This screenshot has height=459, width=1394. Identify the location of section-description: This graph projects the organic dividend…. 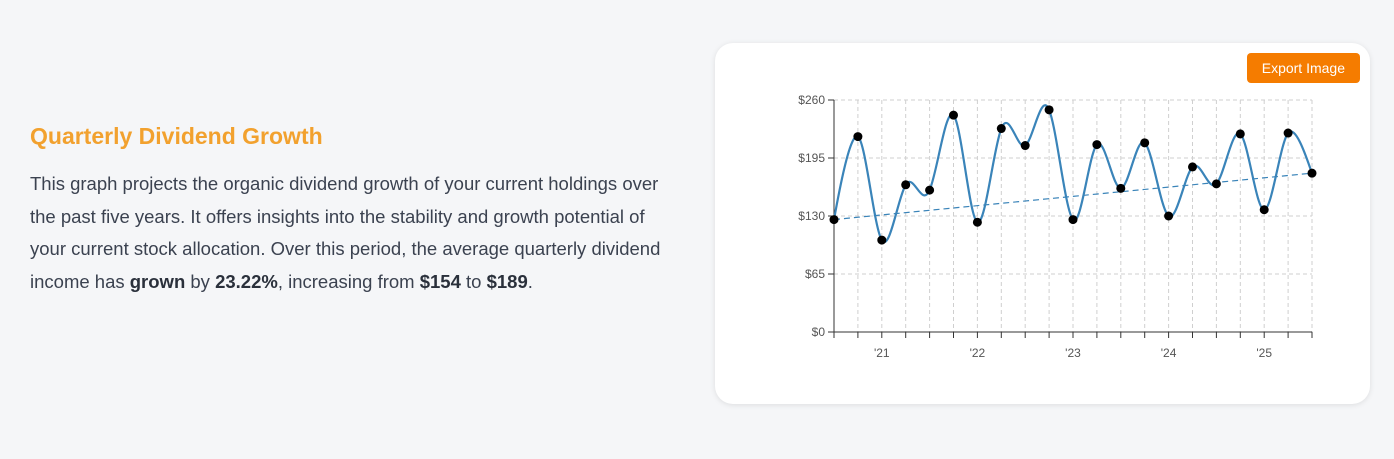
(355, 233).